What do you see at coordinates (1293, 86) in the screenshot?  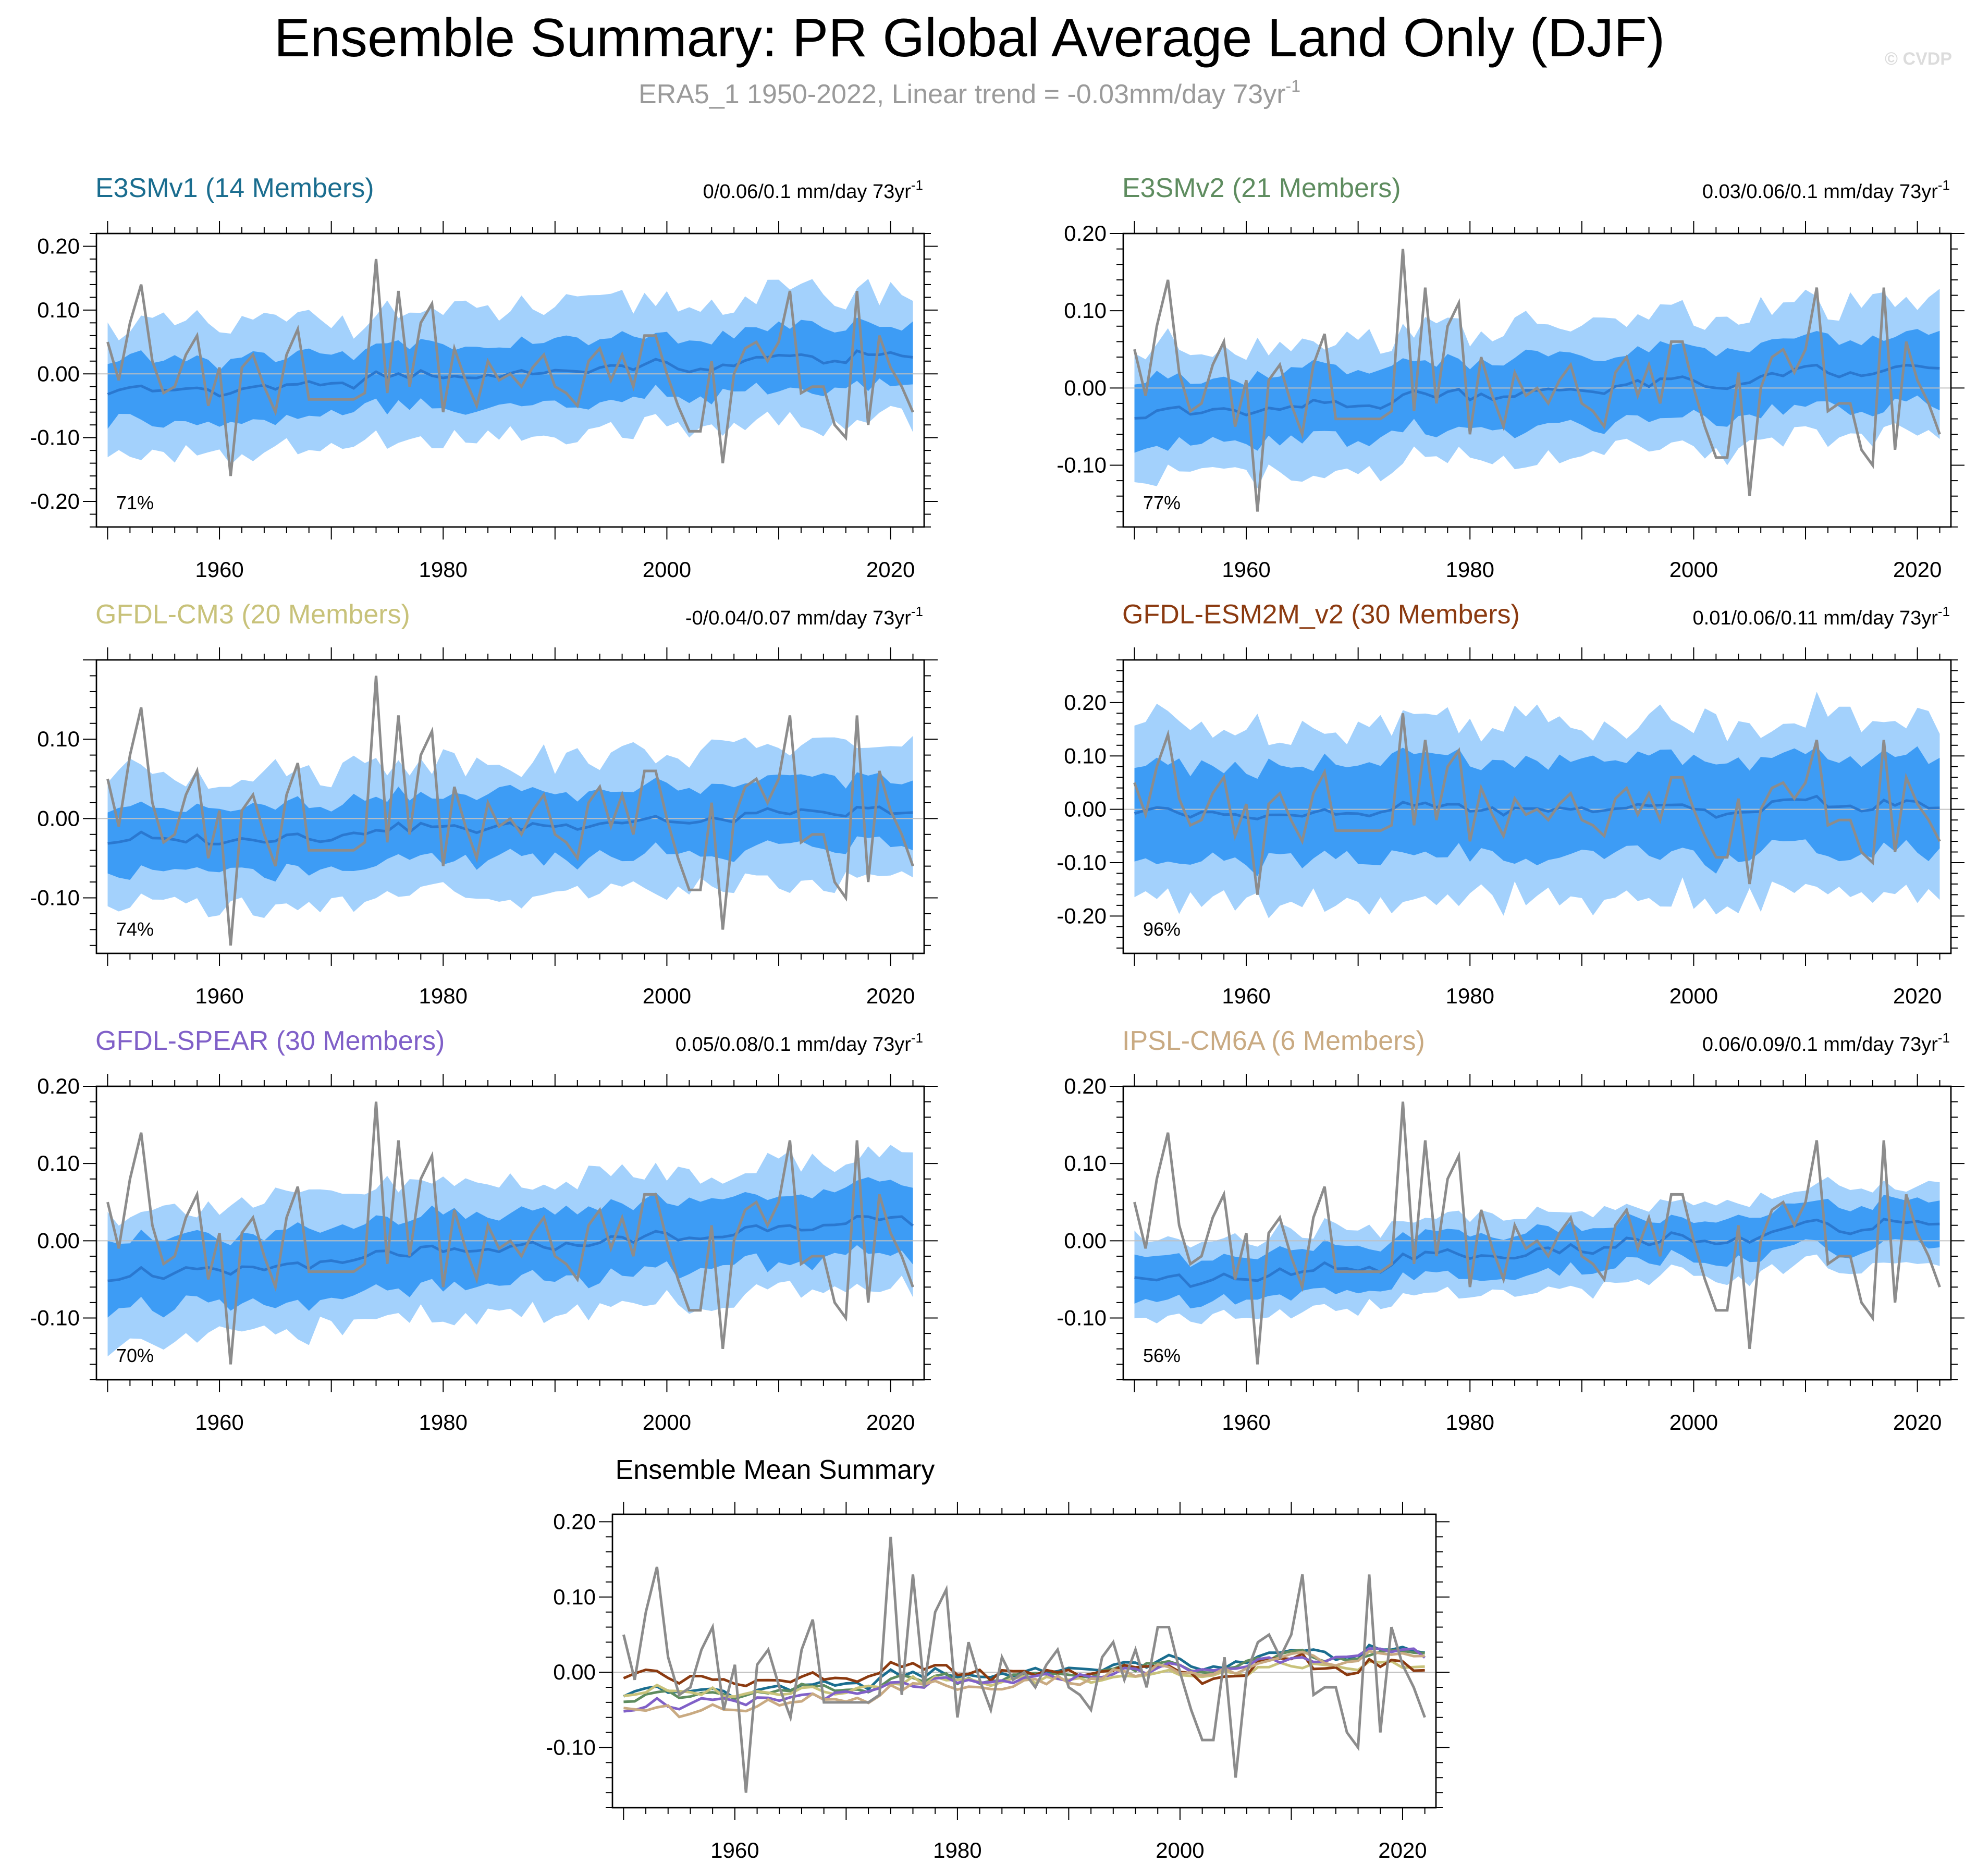 I see `figure-subtitle-sup: -1` at bounding box center [1293, 86].